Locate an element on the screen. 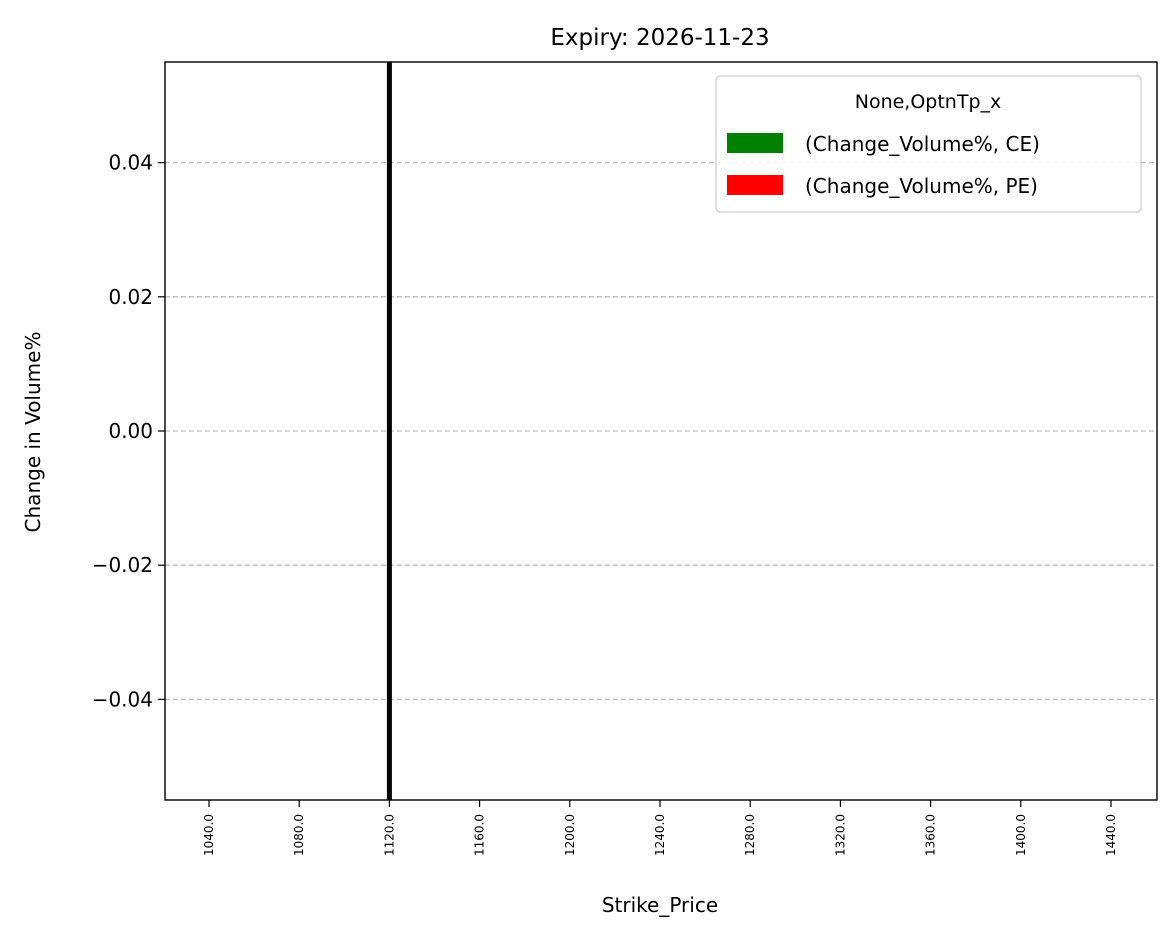 The height and width of the screenshot is (939, 1175). y-tick-label: −0.04 is located at coordinates (122, 699).